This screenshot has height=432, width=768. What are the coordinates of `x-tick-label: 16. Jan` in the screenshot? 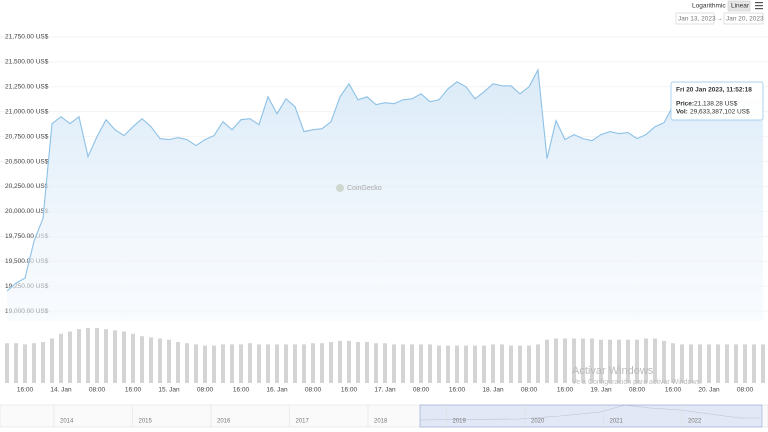 It's located at (277, 390).